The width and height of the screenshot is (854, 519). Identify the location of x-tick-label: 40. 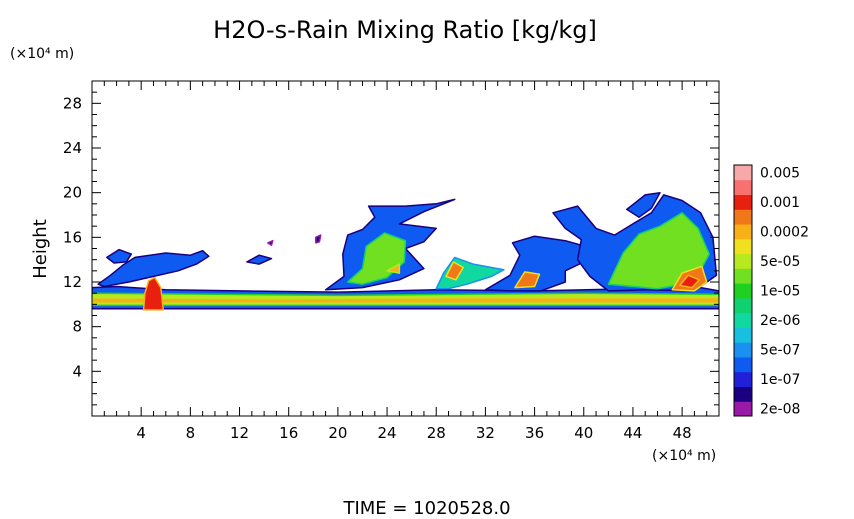
(583, 433).